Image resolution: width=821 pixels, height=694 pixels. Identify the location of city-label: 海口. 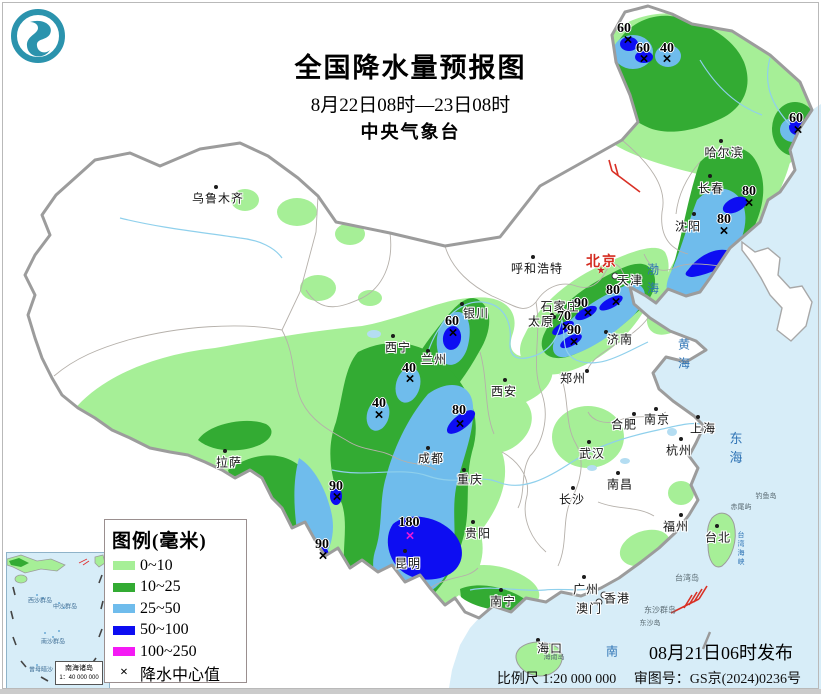
(550, 648).